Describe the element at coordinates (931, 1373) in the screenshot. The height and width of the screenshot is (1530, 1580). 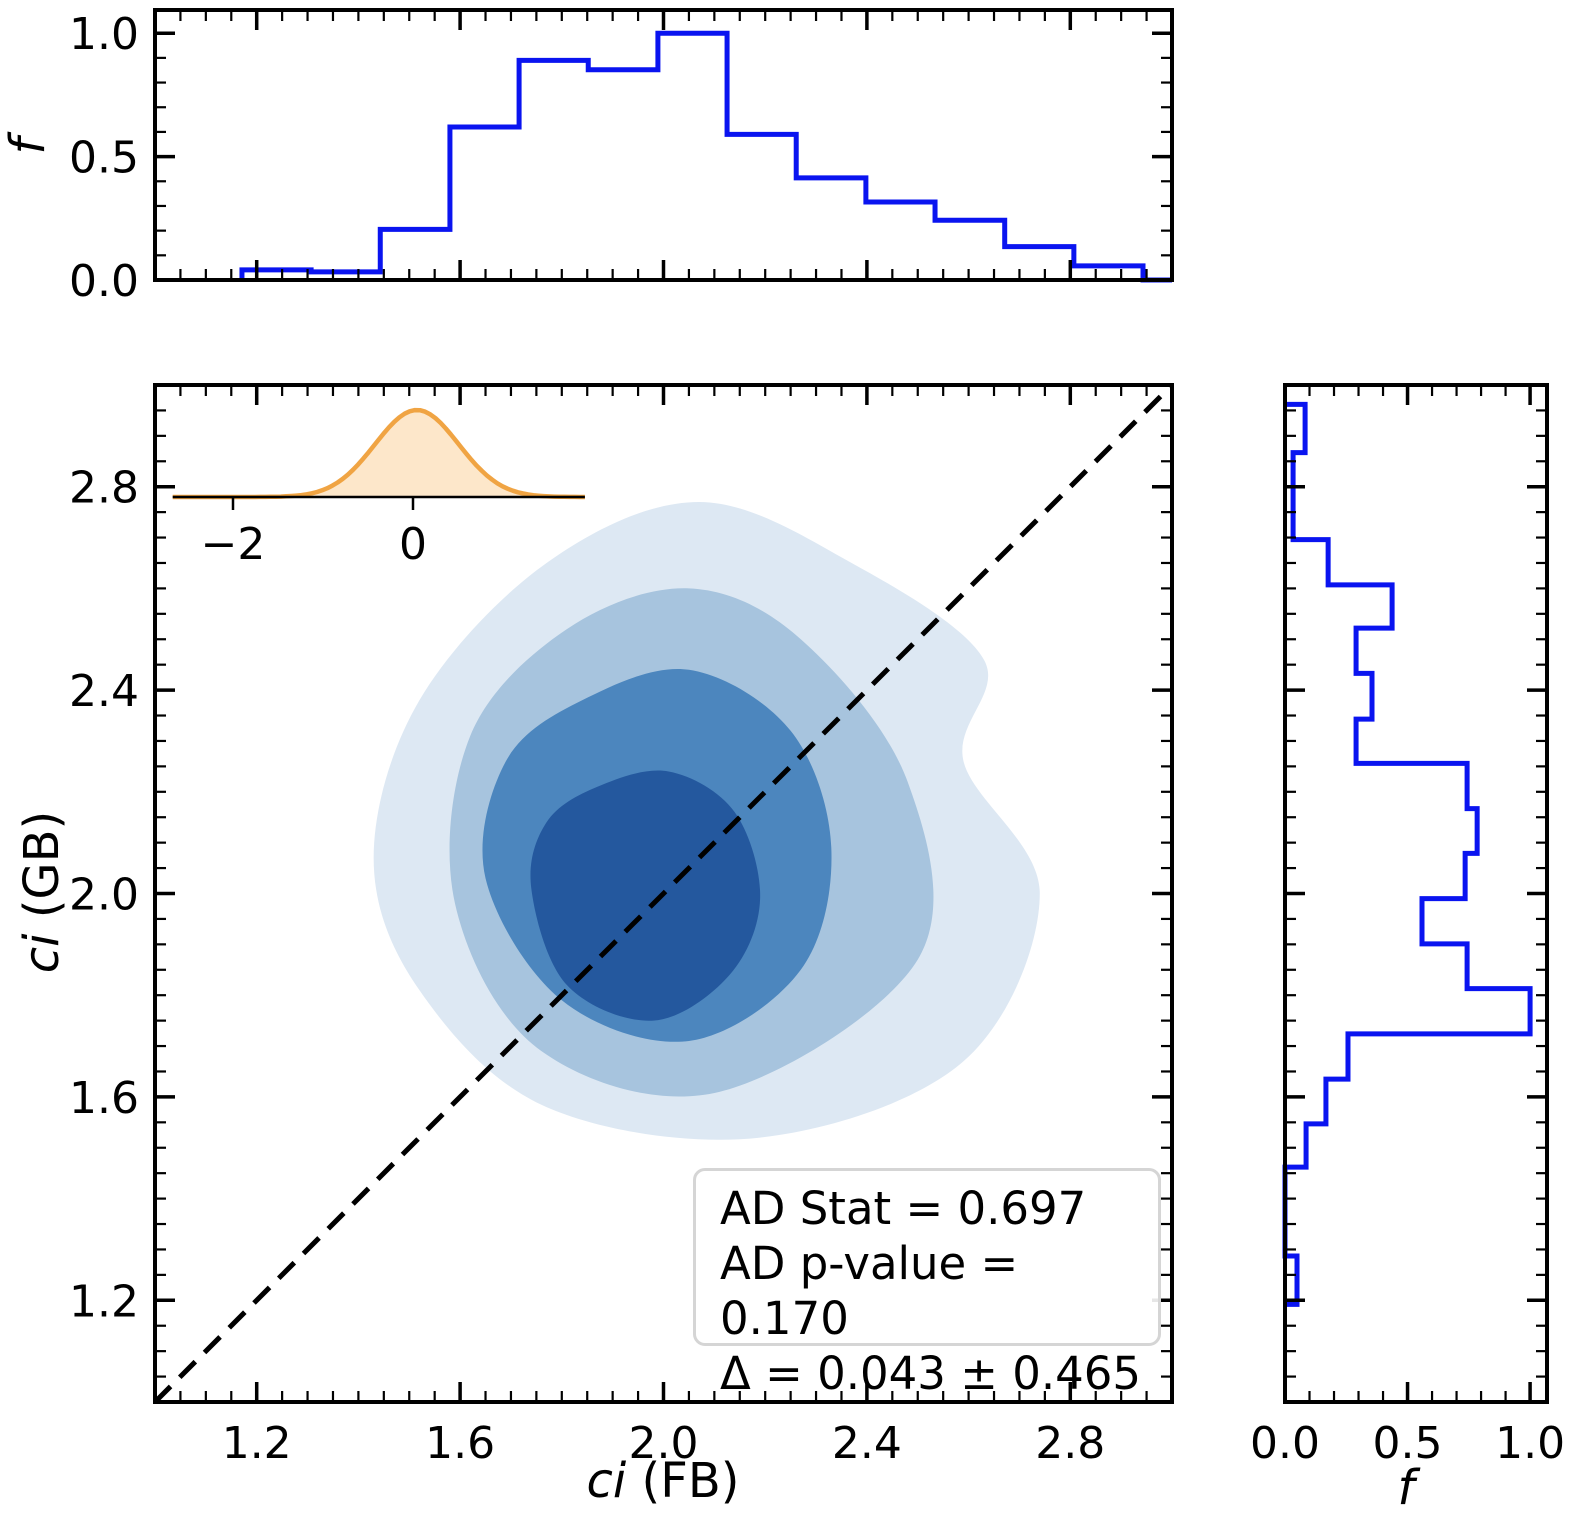
I see `stats-line-delta: Δ = 0.043 ± 0.465` at that location.